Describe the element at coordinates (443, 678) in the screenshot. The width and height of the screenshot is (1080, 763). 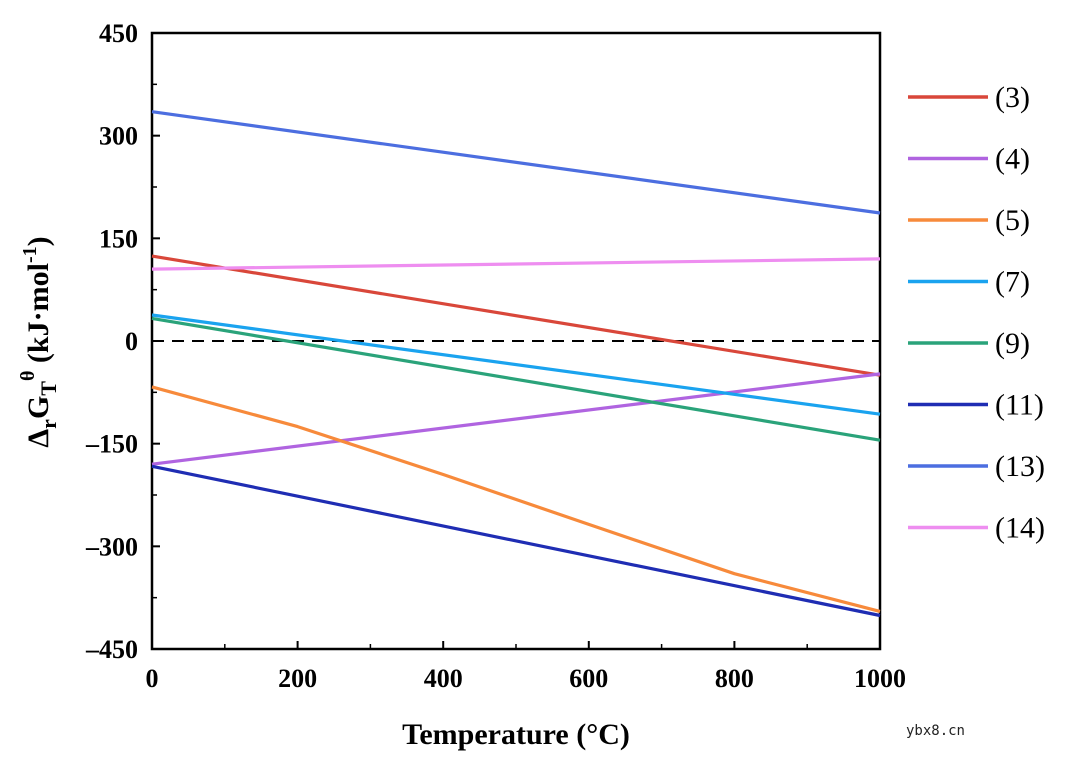
I see `x-tick-label: 400` at that location.